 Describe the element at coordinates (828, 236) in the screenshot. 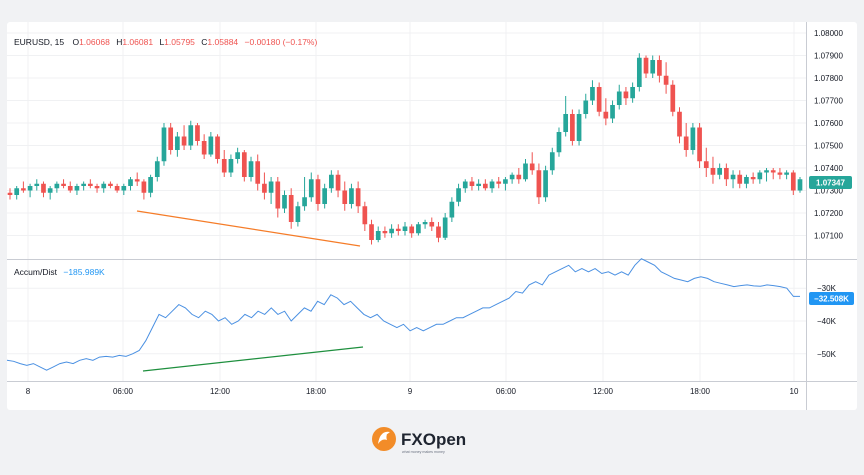

I see `price-tick-label: 1.07100` at that location.